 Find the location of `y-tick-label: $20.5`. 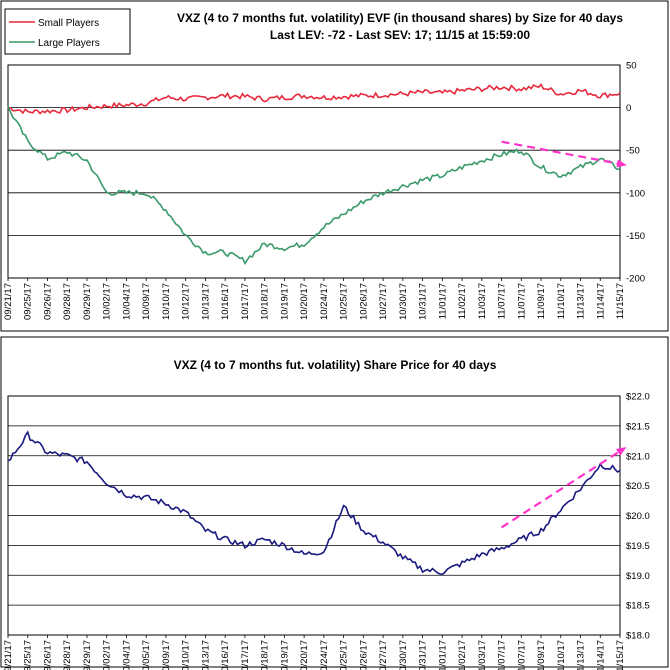

y-tick-label: $20.5 is located at coordinates (638, 486).